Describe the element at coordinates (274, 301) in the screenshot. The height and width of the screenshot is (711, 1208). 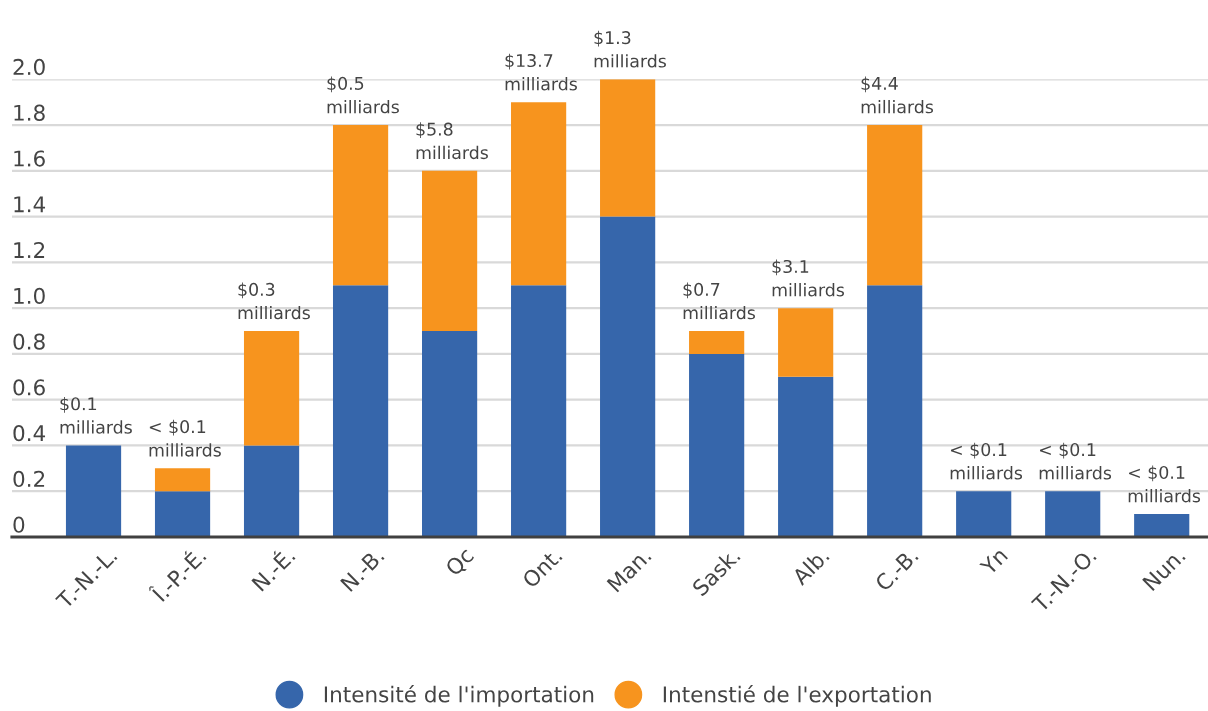
I see `annotation: $0.3 milliards` at that location.